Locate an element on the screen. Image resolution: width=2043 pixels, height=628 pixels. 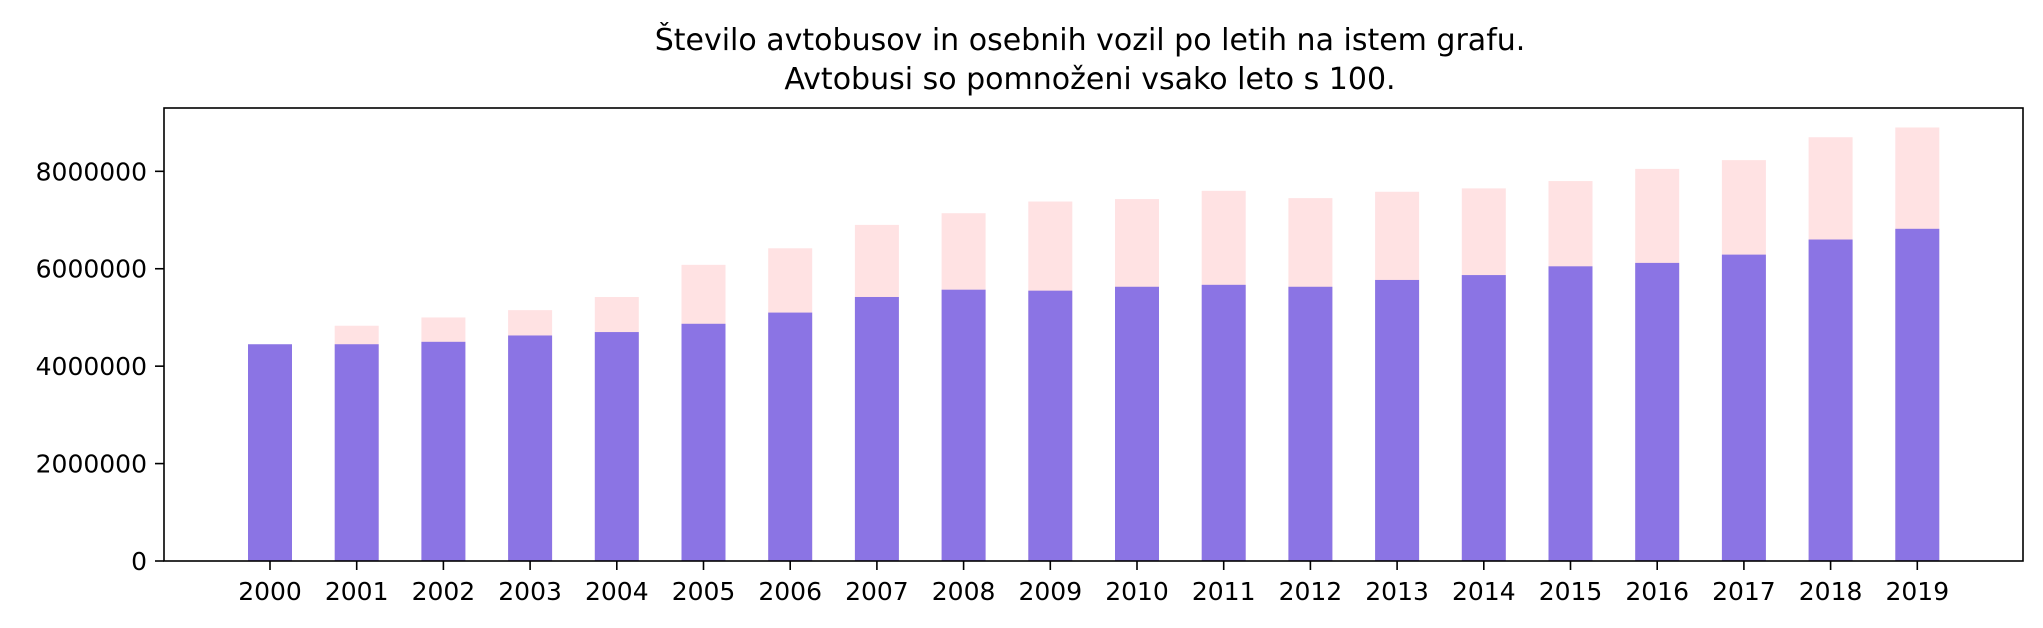
x-tick-label-2003: 2003 is located at coordinates (530, 591).